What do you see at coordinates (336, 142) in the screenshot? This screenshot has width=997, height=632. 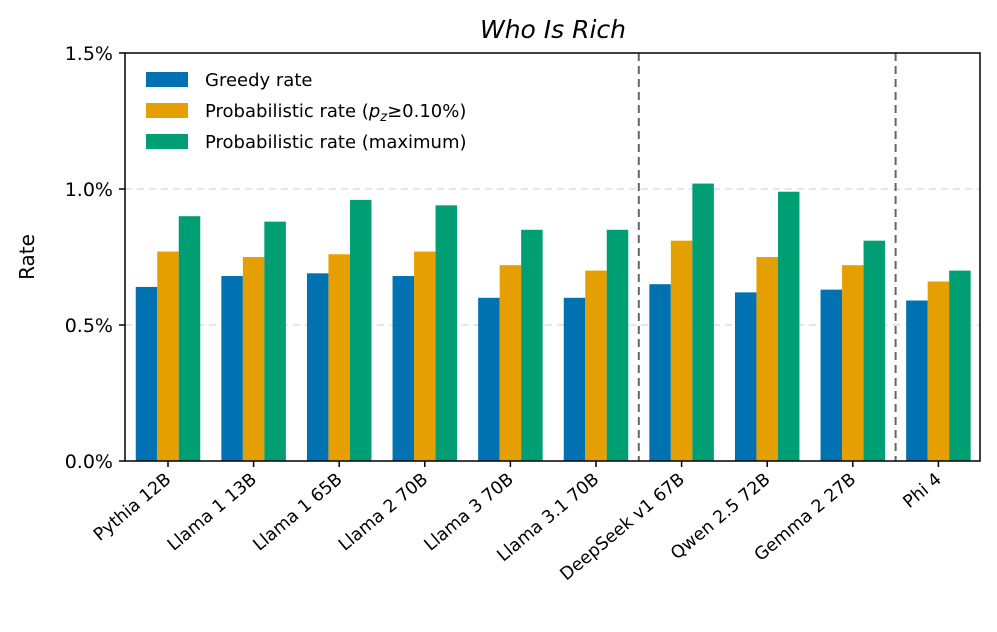 I see `legend-label-probabilistic-maximum: Probabilistic rate (maximum)` at bounding box center [336, 142].